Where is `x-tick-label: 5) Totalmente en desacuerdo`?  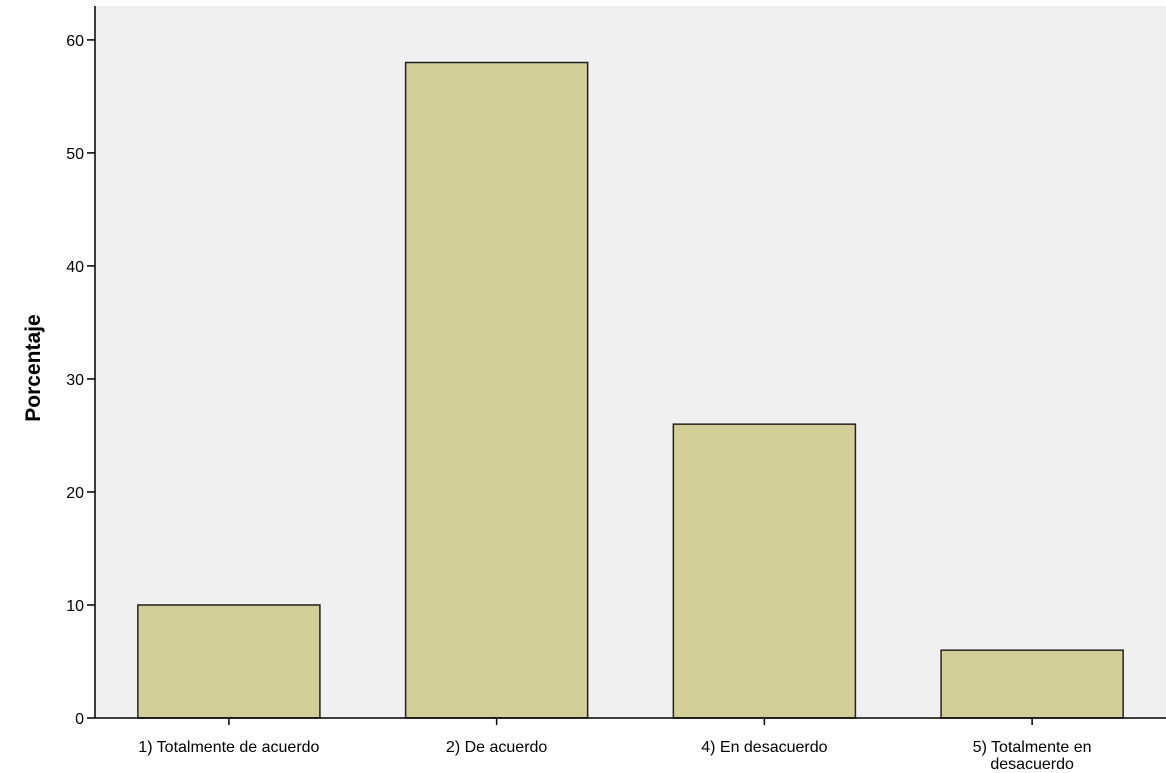 x-tick-label: 5) Totalmente en desacuerdo is located at coordinates (1032, 756).